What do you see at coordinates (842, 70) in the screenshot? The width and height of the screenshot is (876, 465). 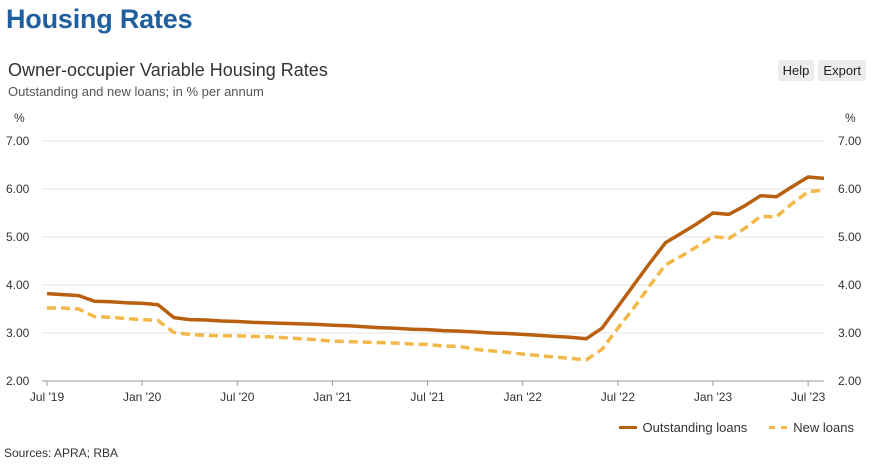 I see `export-button: Export` at bounding box center [842, 70].